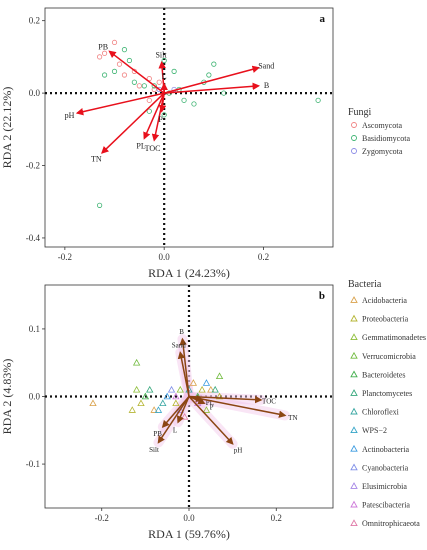  I want to click on arrow-label: TN, so click(96, 158).